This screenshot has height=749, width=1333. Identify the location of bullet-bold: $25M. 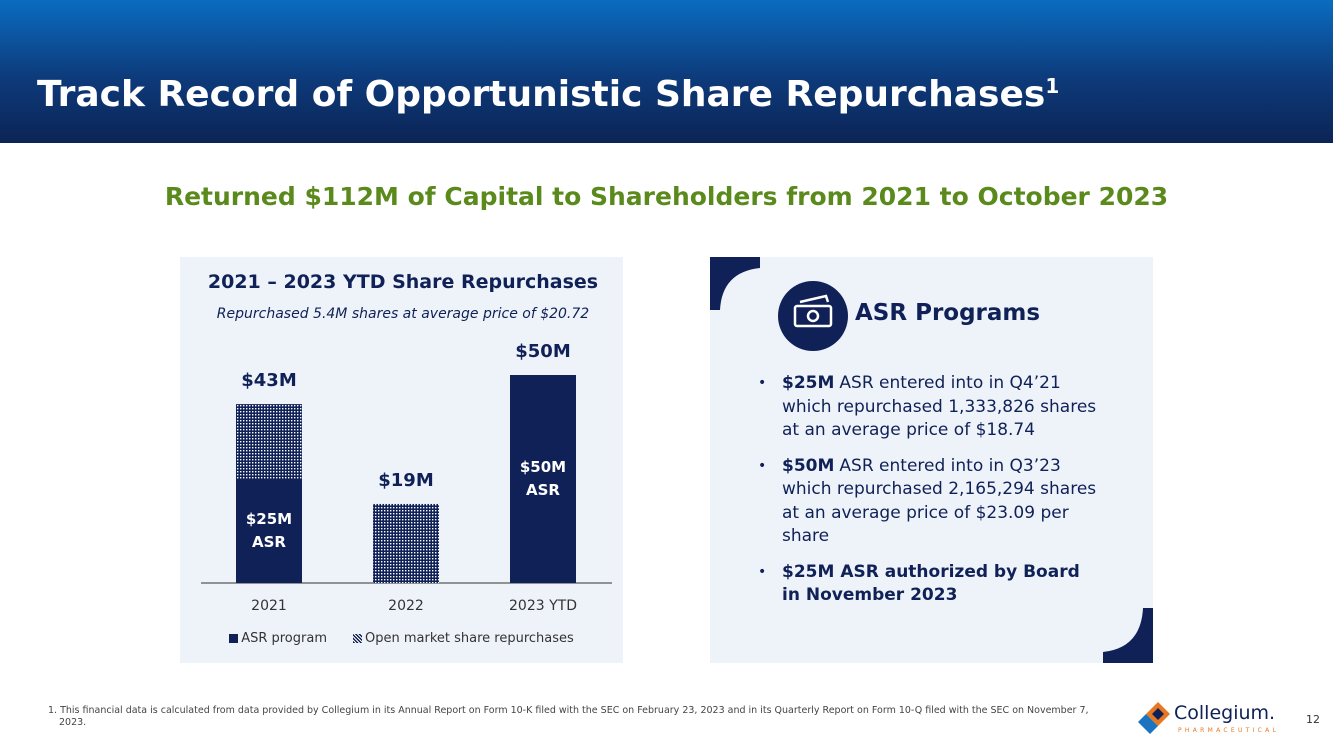
(808, 383).